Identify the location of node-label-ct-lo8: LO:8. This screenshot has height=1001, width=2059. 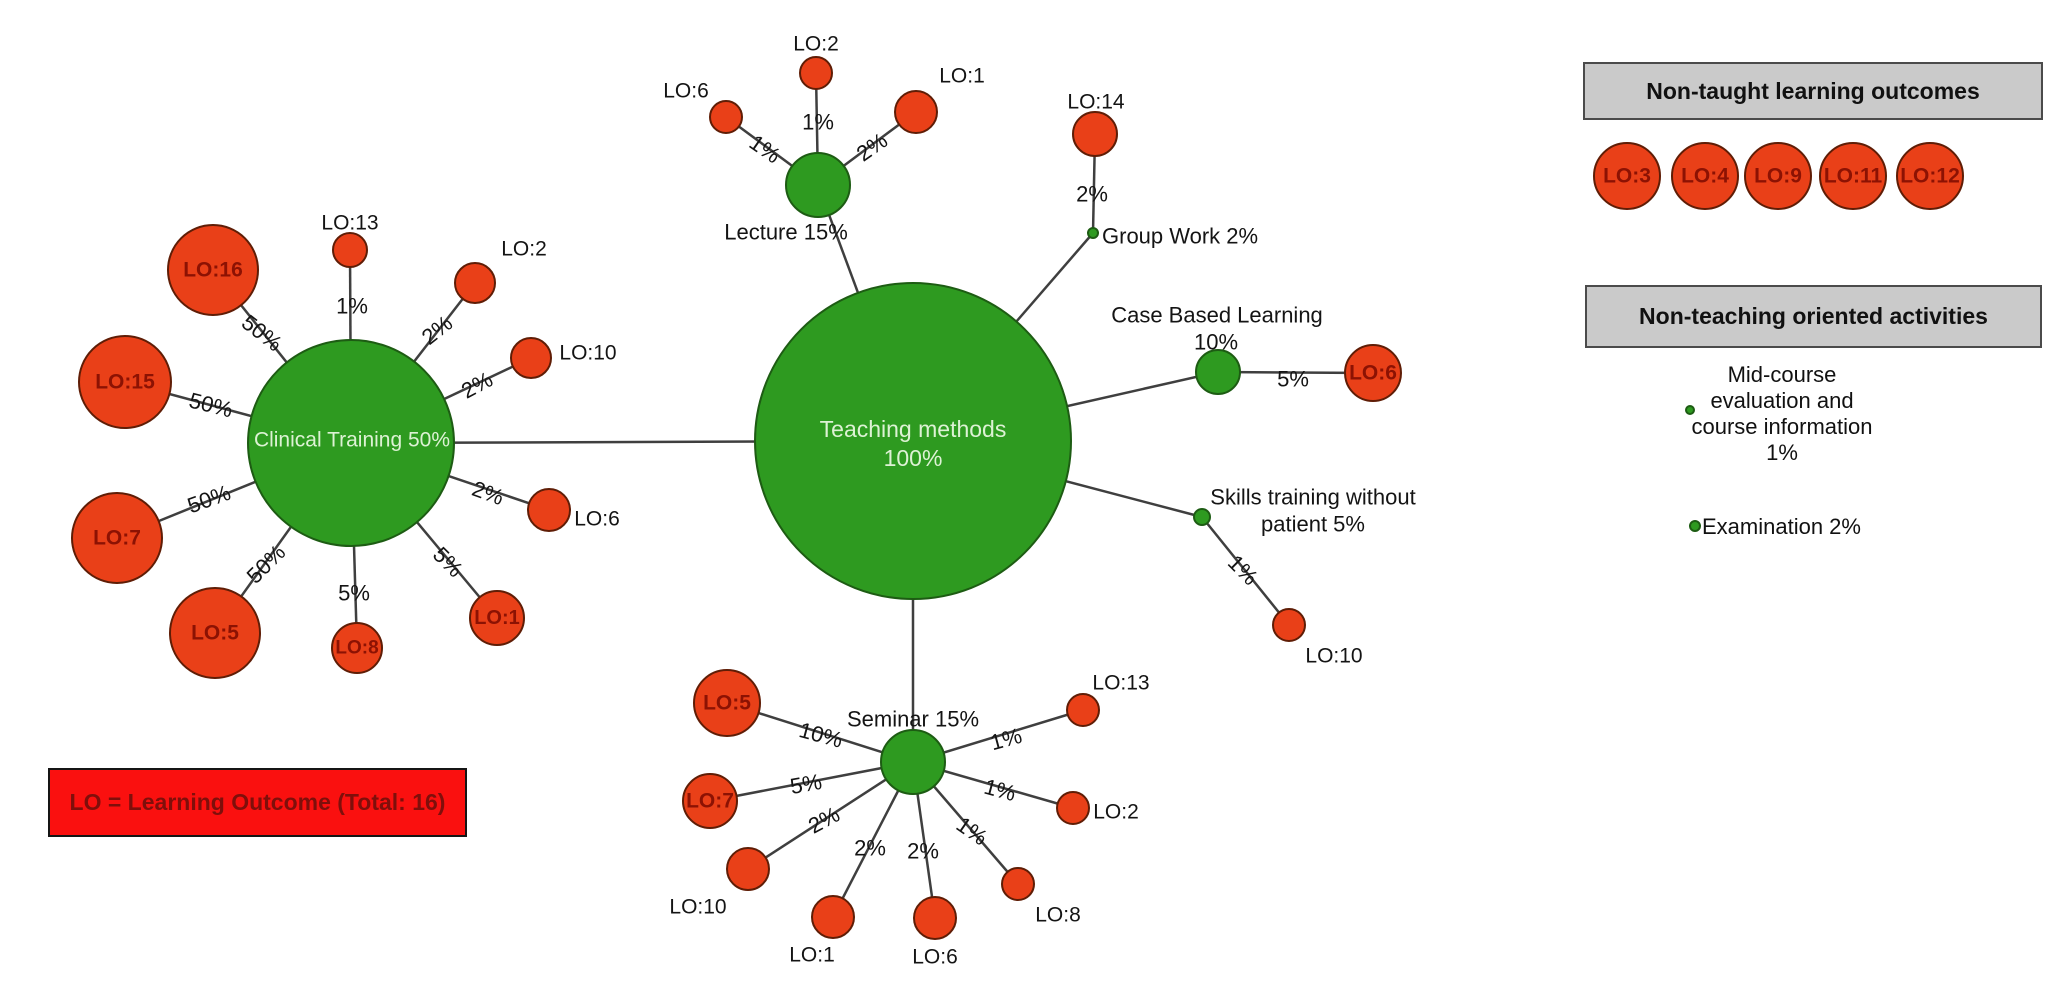
(356, 648).